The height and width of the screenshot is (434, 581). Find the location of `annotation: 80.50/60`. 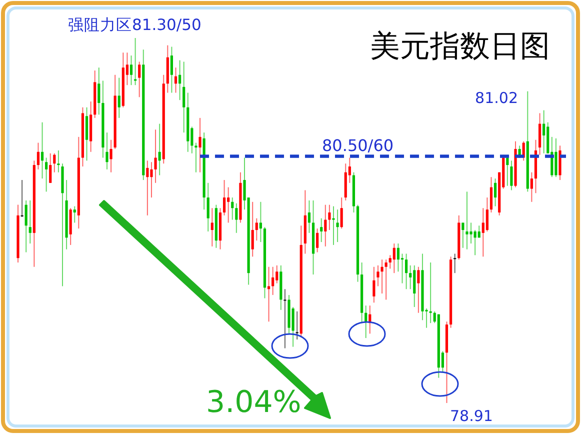

annotation: 80.50/60 is located at coordinates (358, 145).